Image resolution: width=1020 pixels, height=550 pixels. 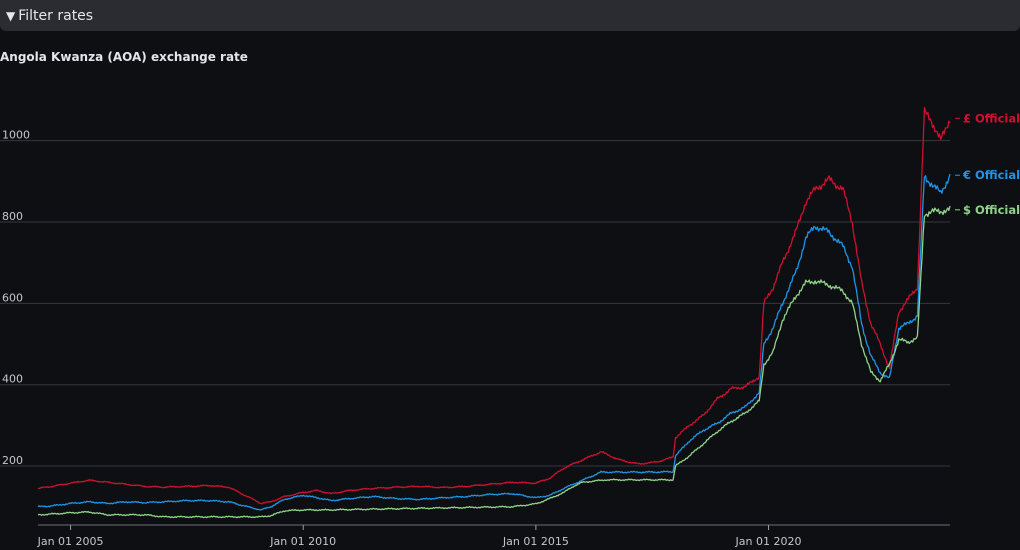 What do you see at coordinates (12, 297) in the screenshot?
I see `y-tick-label: 600` at bounding box center [12, 297].